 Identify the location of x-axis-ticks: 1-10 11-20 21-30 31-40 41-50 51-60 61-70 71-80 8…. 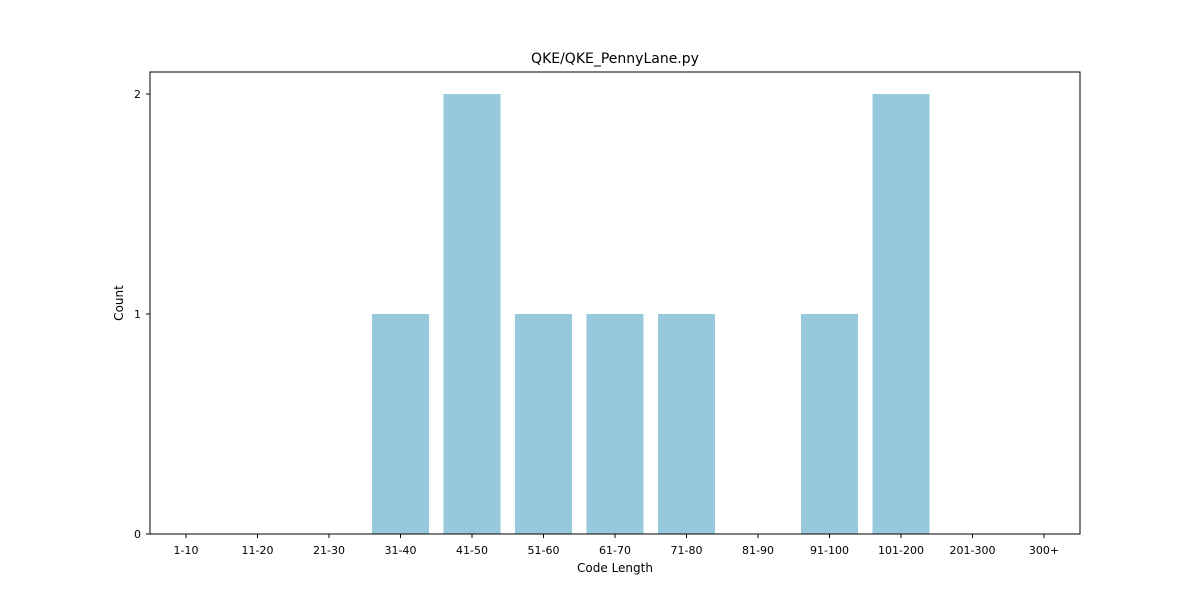
(616, 545).